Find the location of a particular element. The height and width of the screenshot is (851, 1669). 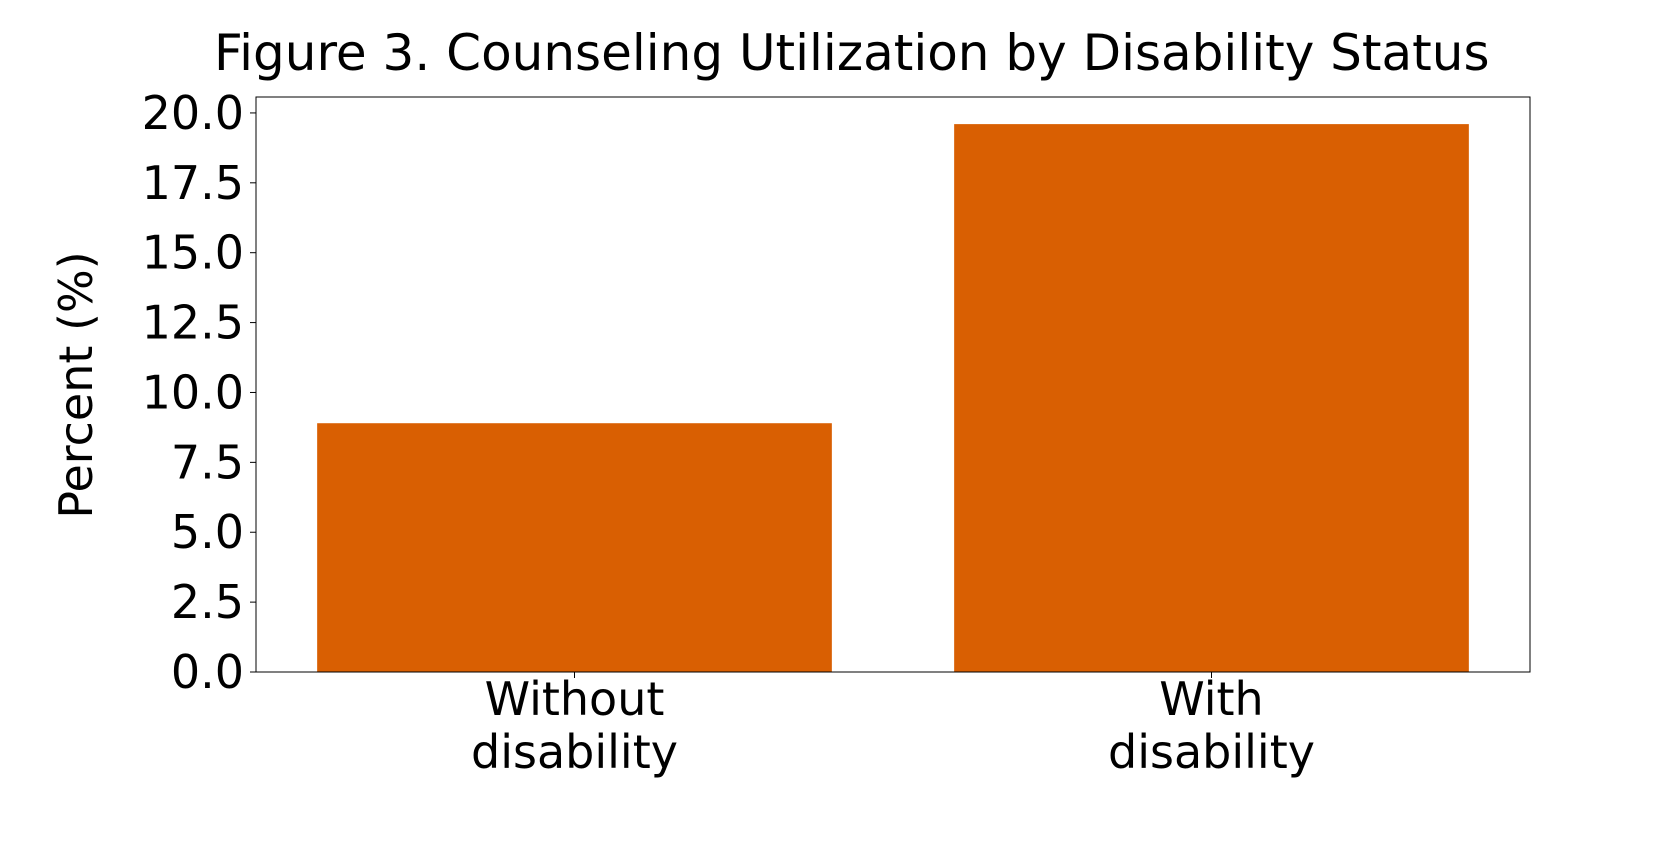

y-tick-label: 5.0 is located at coordinates (207, 532).